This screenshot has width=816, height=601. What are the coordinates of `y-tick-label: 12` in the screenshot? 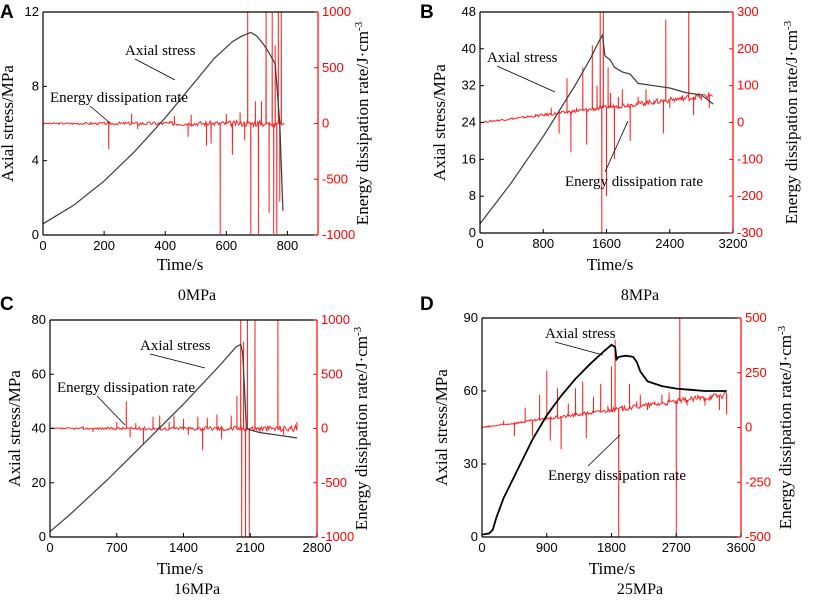 It's located at (32, 11).